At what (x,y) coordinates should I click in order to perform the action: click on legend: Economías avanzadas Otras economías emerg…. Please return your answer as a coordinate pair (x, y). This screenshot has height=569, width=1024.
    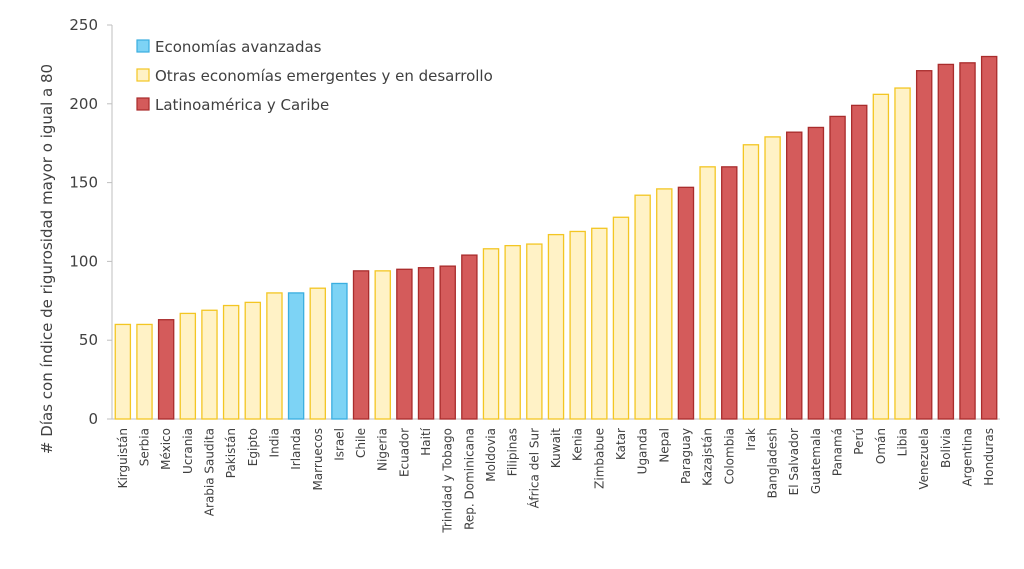
    Looking at the image, I should click on (314, 76).